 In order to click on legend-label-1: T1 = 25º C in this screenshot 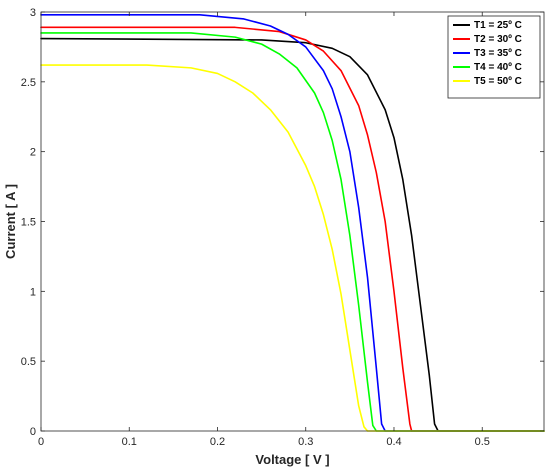, I will do `click(498, 25)`.